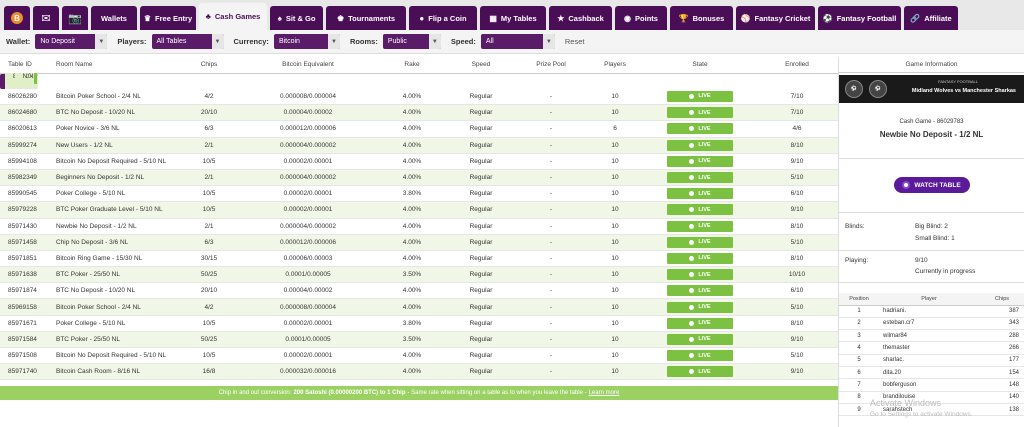  What do you see at coordinates (551, 65) in the screenshot?
I see `column-header: Prize Pool` at bounding box center [551, 65].